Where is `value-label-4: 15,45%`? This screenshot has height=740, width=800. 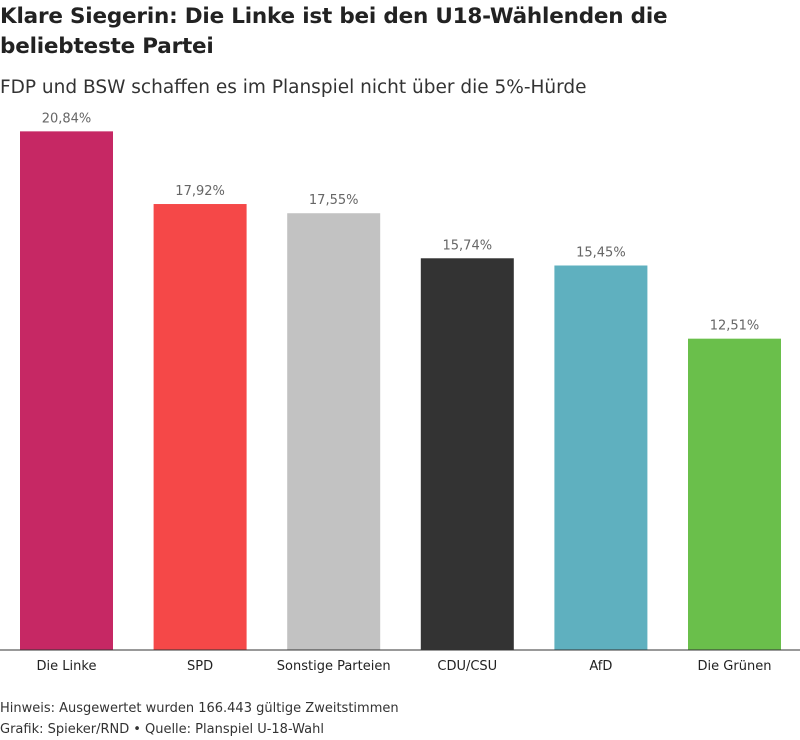
value-label-4: 15,45% is located at coordinates (601, 252).